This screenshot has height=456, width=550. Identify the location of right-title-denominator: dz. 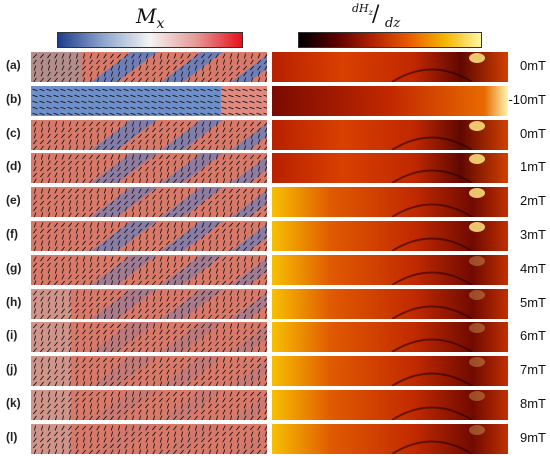
(393, 23).